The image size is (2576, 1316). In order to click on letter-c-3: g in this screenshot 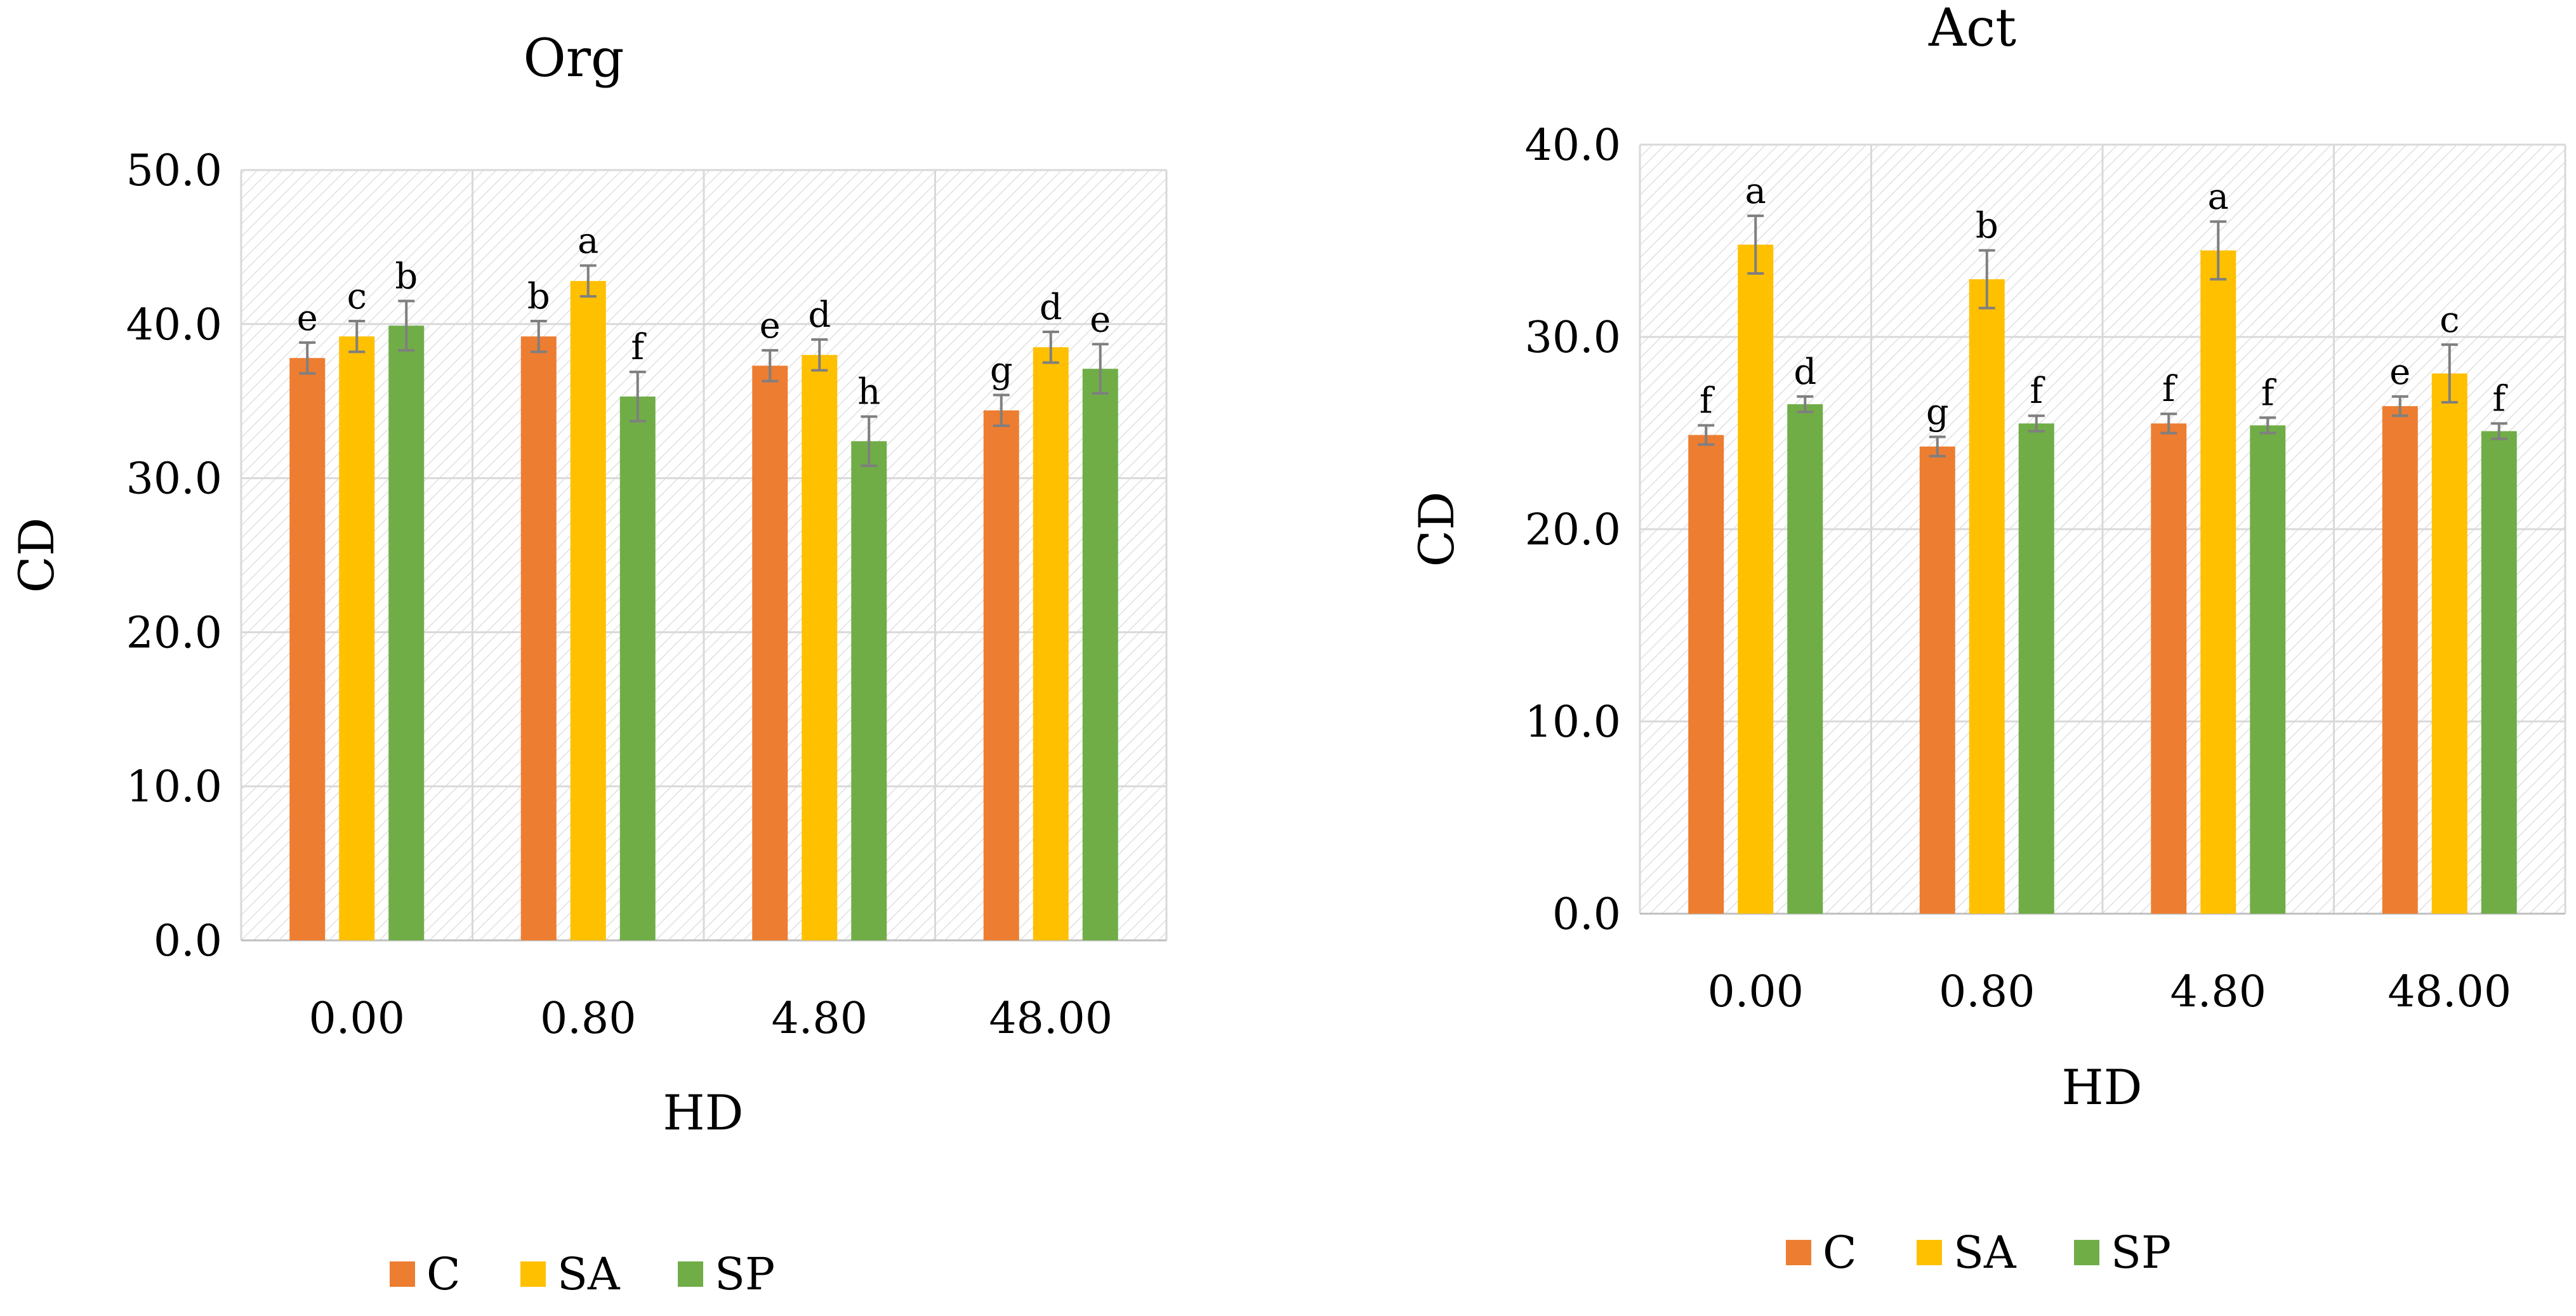, I will do `click(1002, 370)`.